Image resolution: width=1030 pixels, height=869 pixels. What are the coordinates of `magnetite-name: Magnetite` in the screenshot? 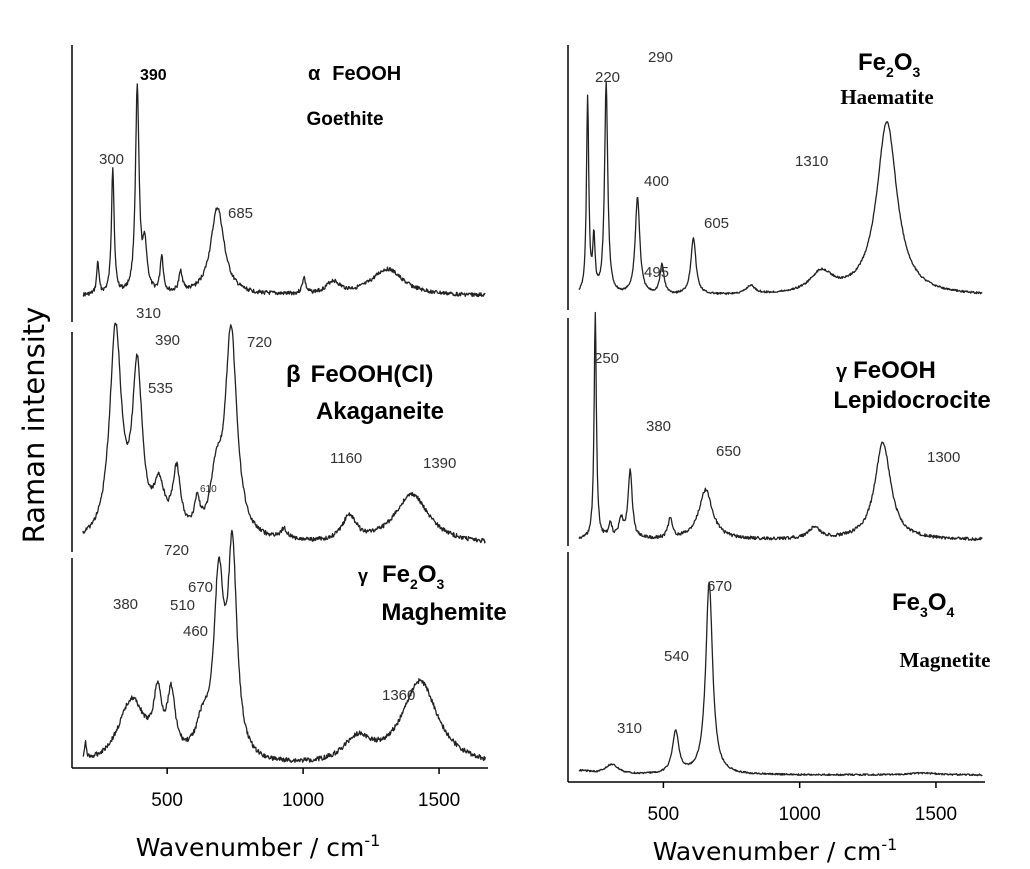 It's located at (945, 660).